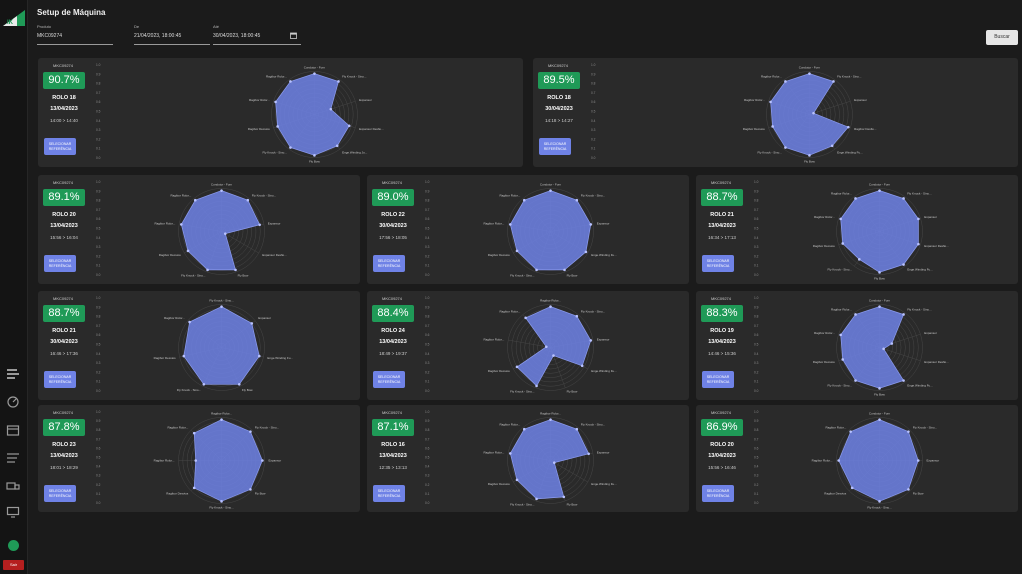  I want to click on truck-icon, so click(13, 486).